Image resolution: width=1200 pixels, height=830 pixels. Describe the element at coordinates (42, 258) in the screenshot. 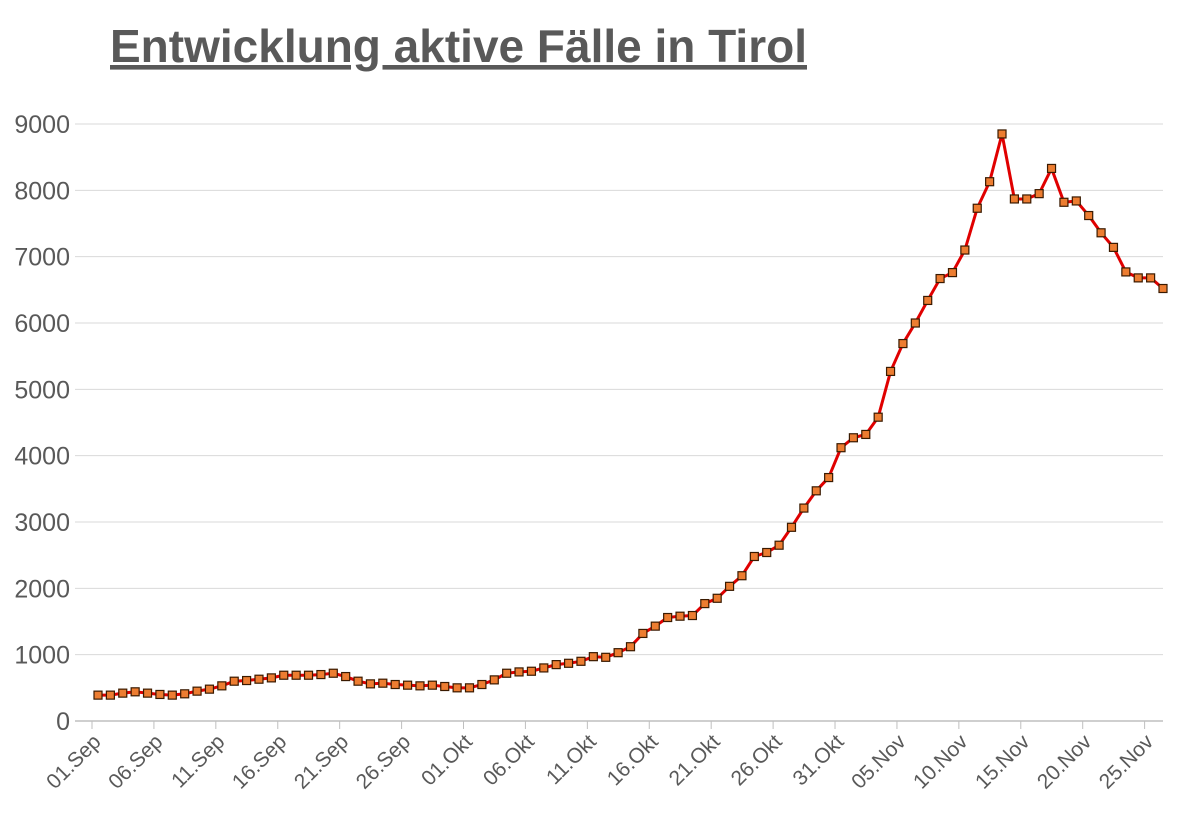

I see `y-tick-label: 7000` at that location.